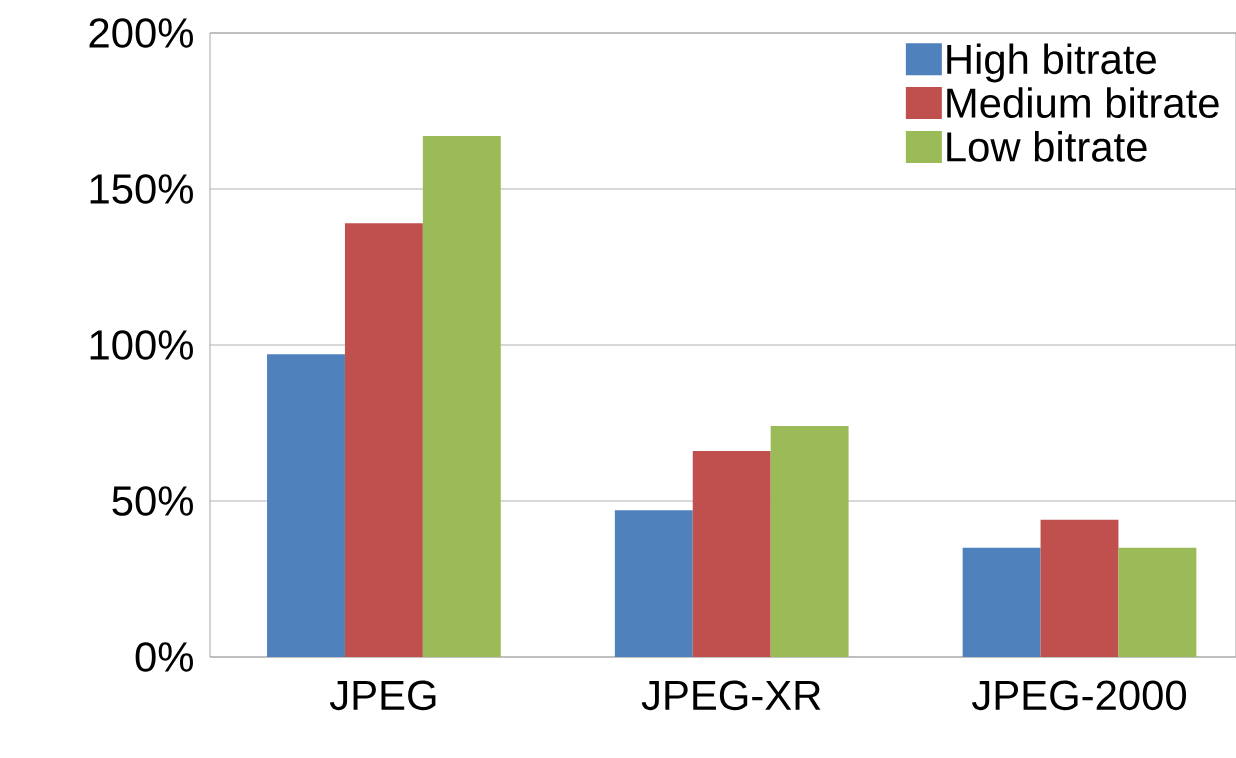 The height and width of the screenshot is (758, 1236). Describe the element at coordinates (1047, 146) in the screenshot. I see `legend-label: Low bitrate` at that location.